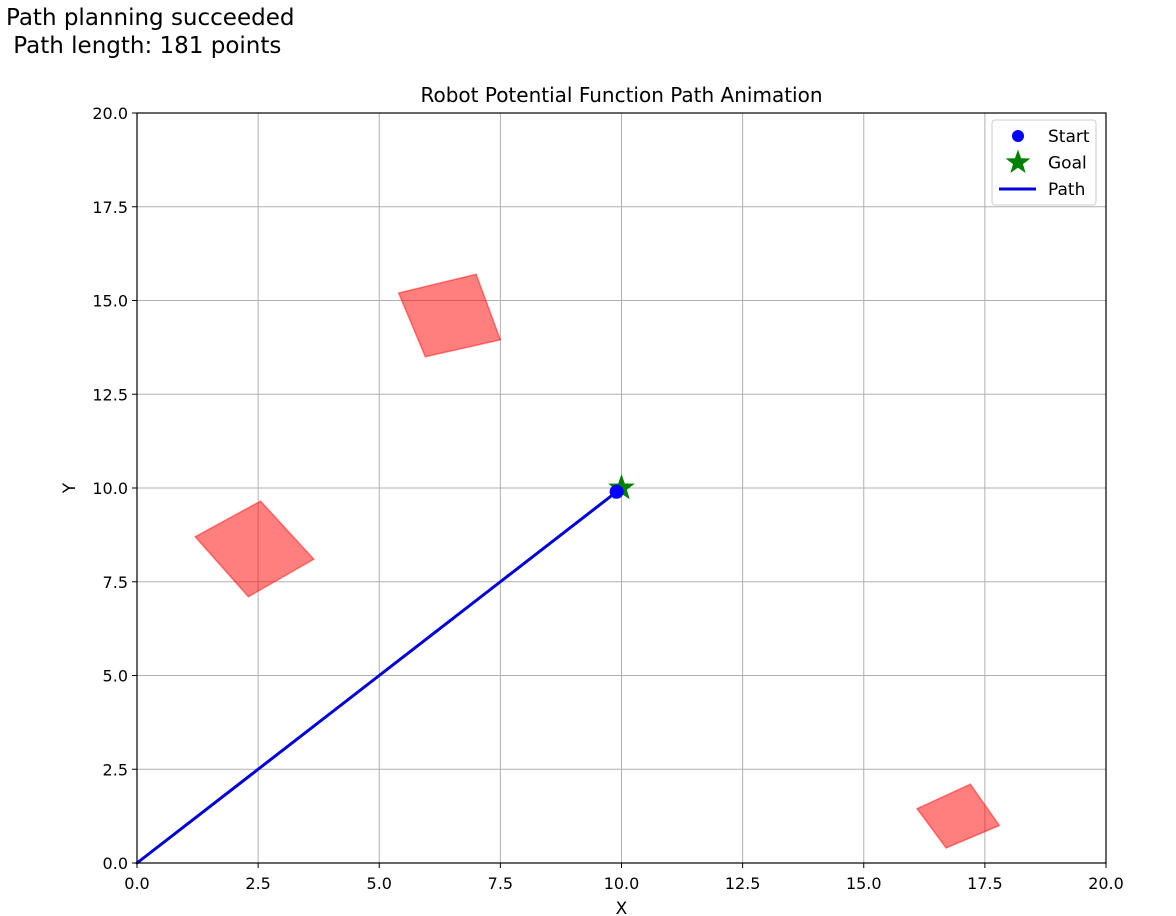  I want to click on legend-start-marker, so click(1018, 136).